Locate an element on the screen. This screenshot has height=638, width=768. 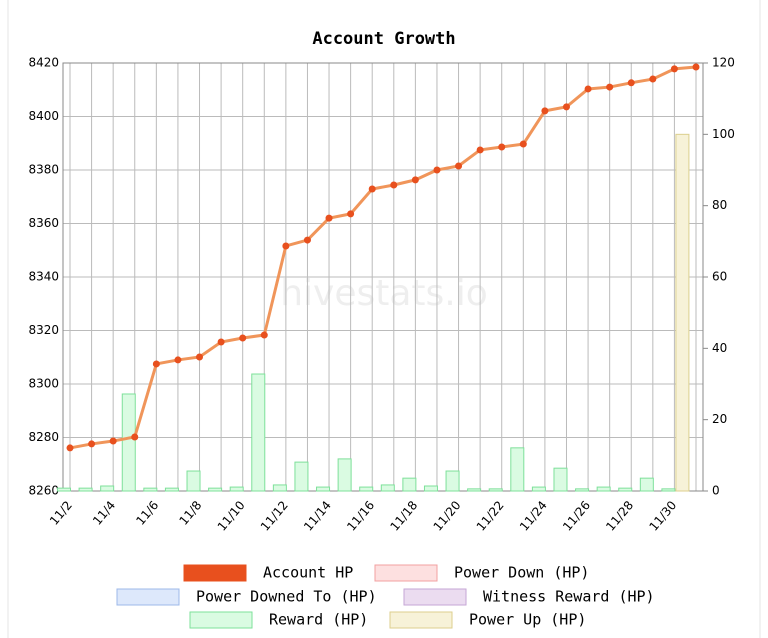
y-tick-label: 8320 is located at coordinates (43, 330).